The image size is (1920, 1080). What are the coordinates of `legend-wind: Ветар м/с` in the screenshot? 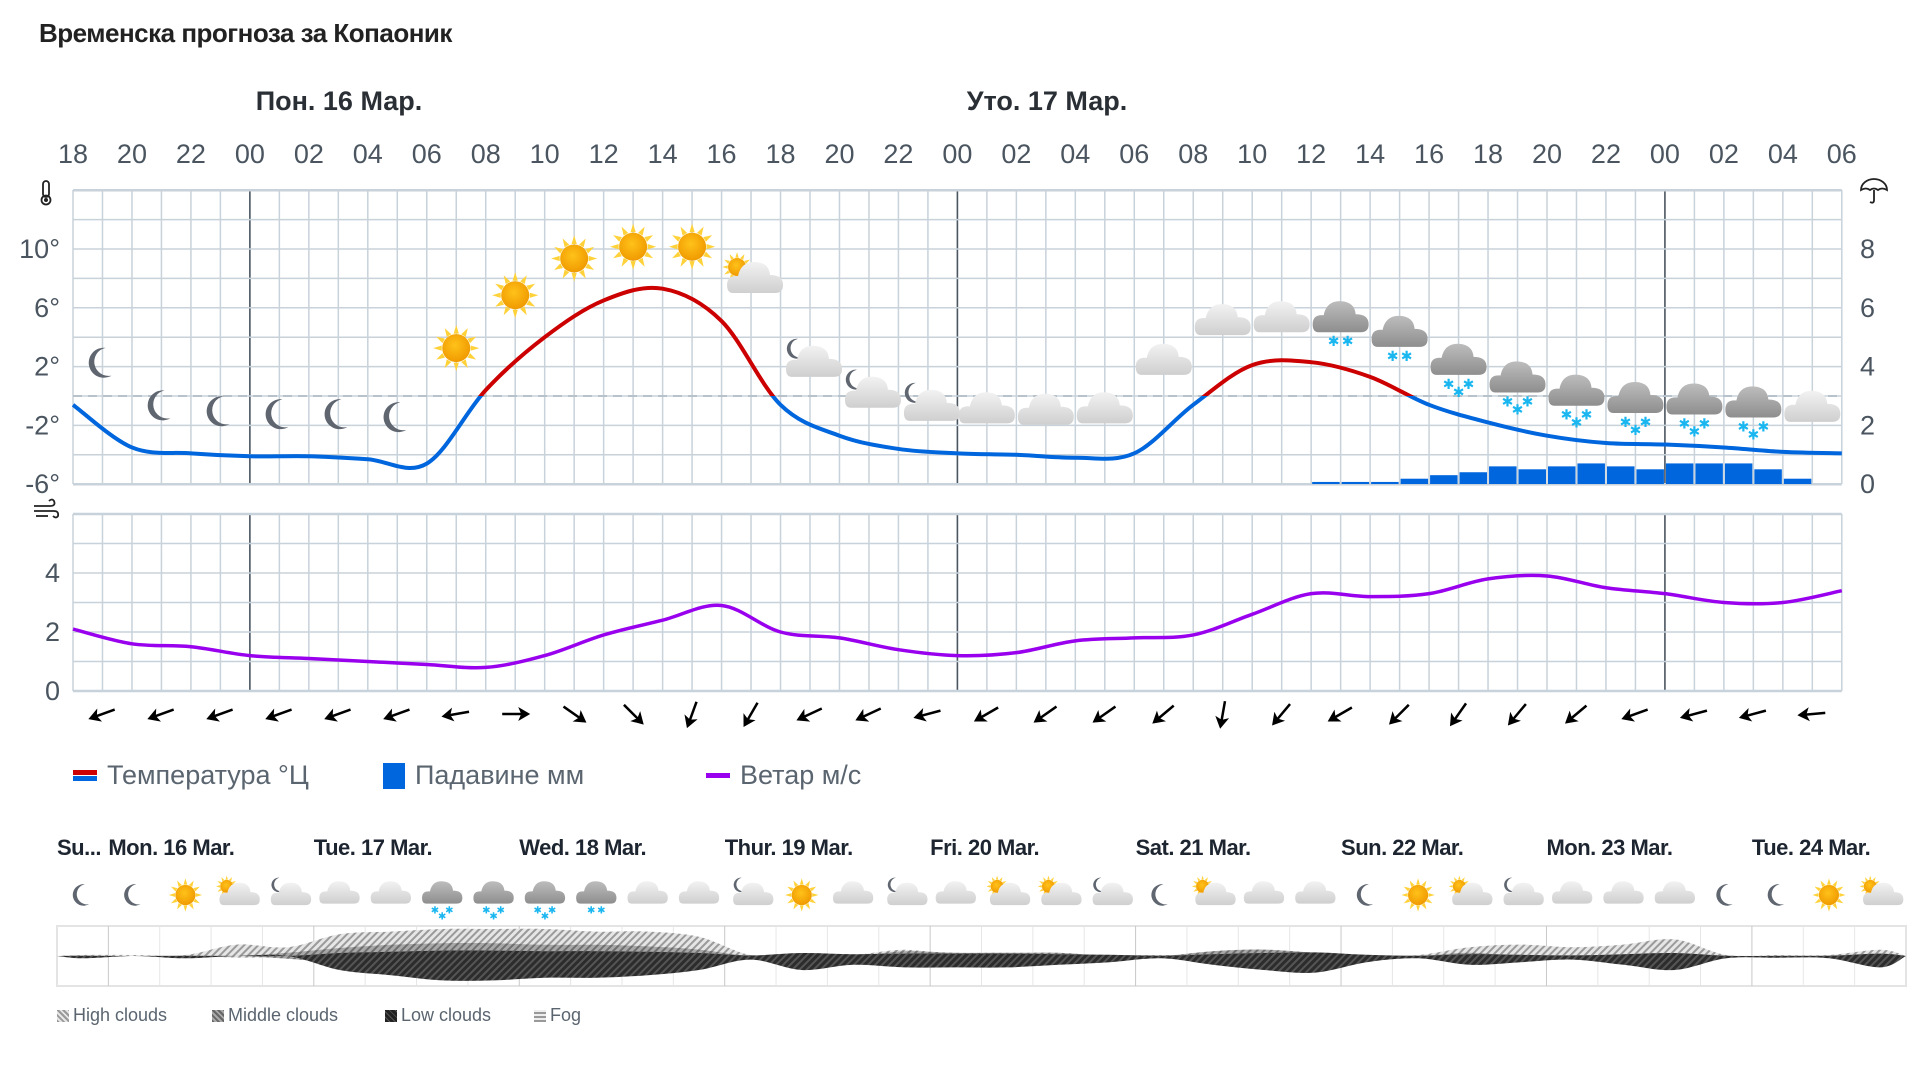 It's located at (783, 775).